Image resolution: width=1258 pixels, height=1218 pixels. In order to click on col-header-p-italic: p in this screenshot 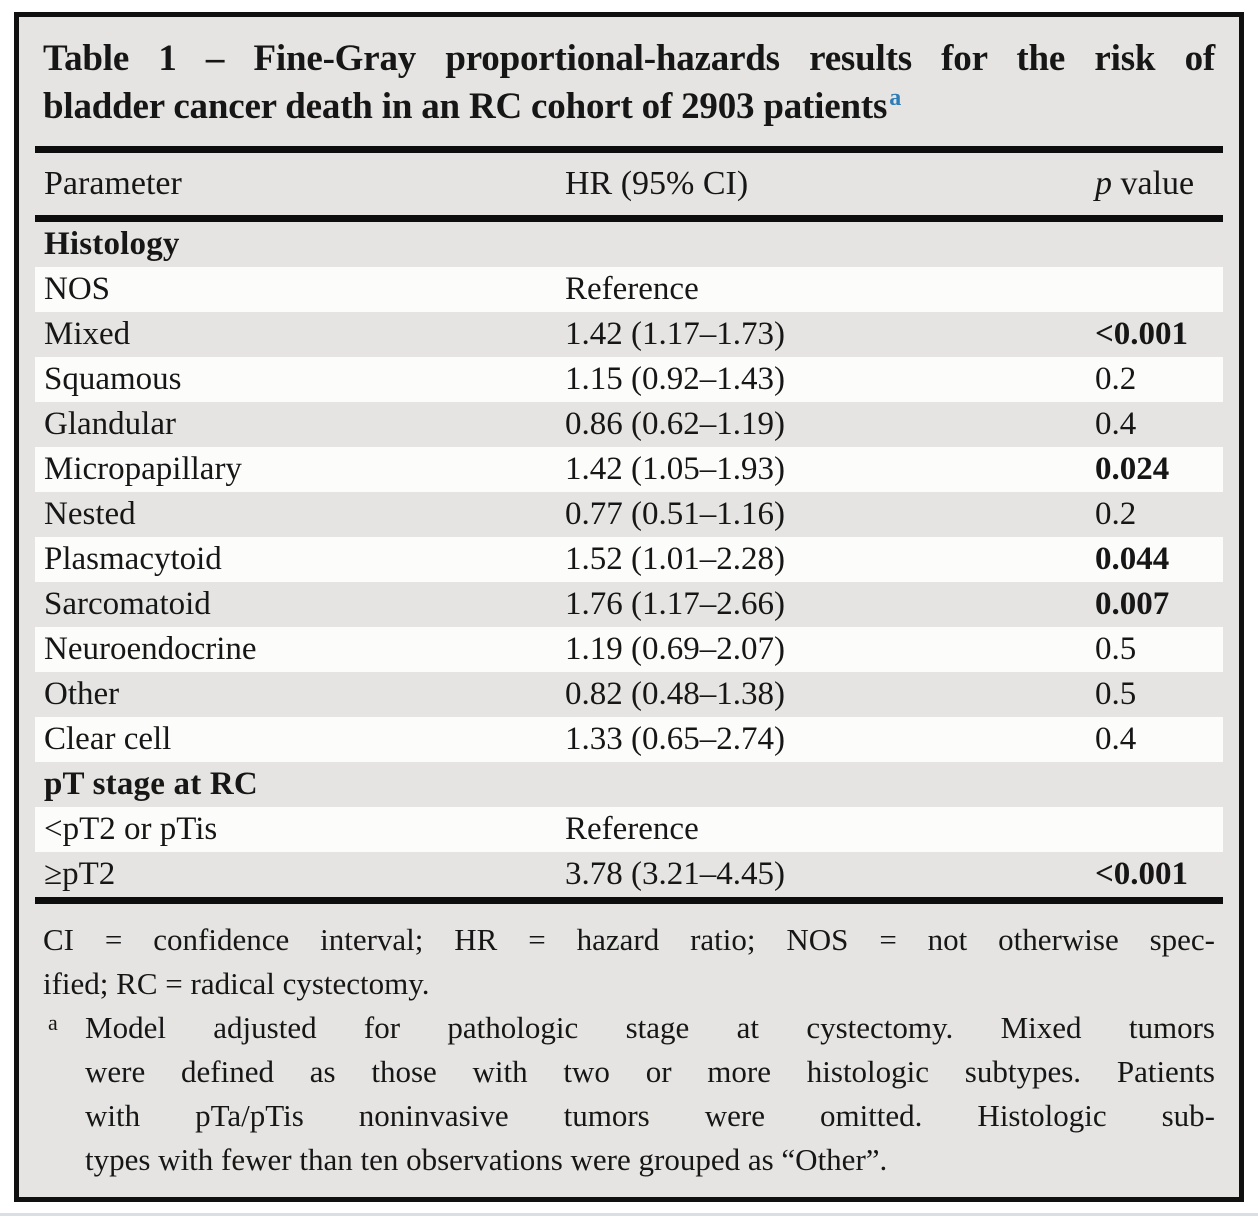, I will do `click(1103, 183)`.